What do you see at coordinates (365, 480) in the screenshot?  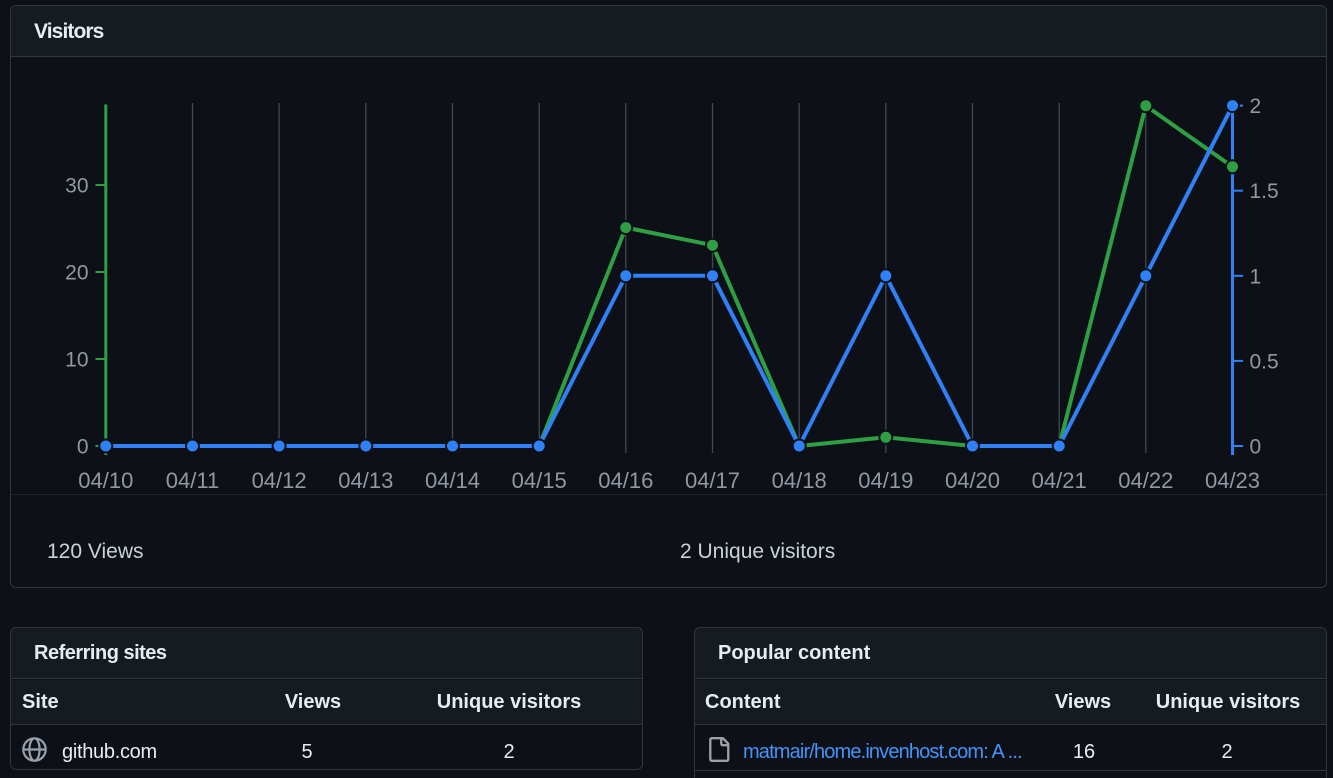 I see `svg-text: 04/13` at bounding box center [365, 480].